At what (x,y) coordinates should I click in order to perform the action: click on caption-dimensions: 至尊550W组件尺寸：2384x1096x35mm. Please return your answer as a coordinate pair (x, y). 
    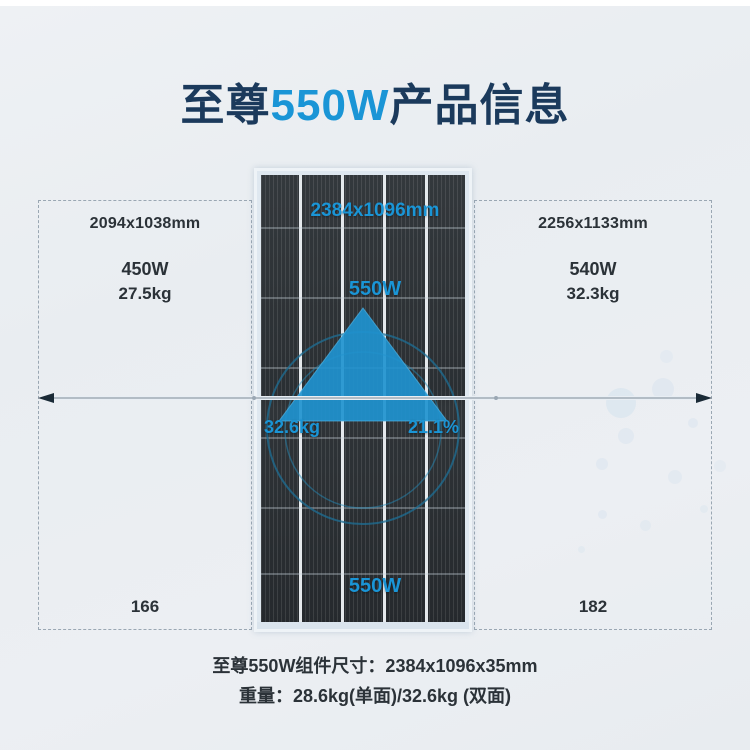
    Looking at the image, I should click on (375, 666).